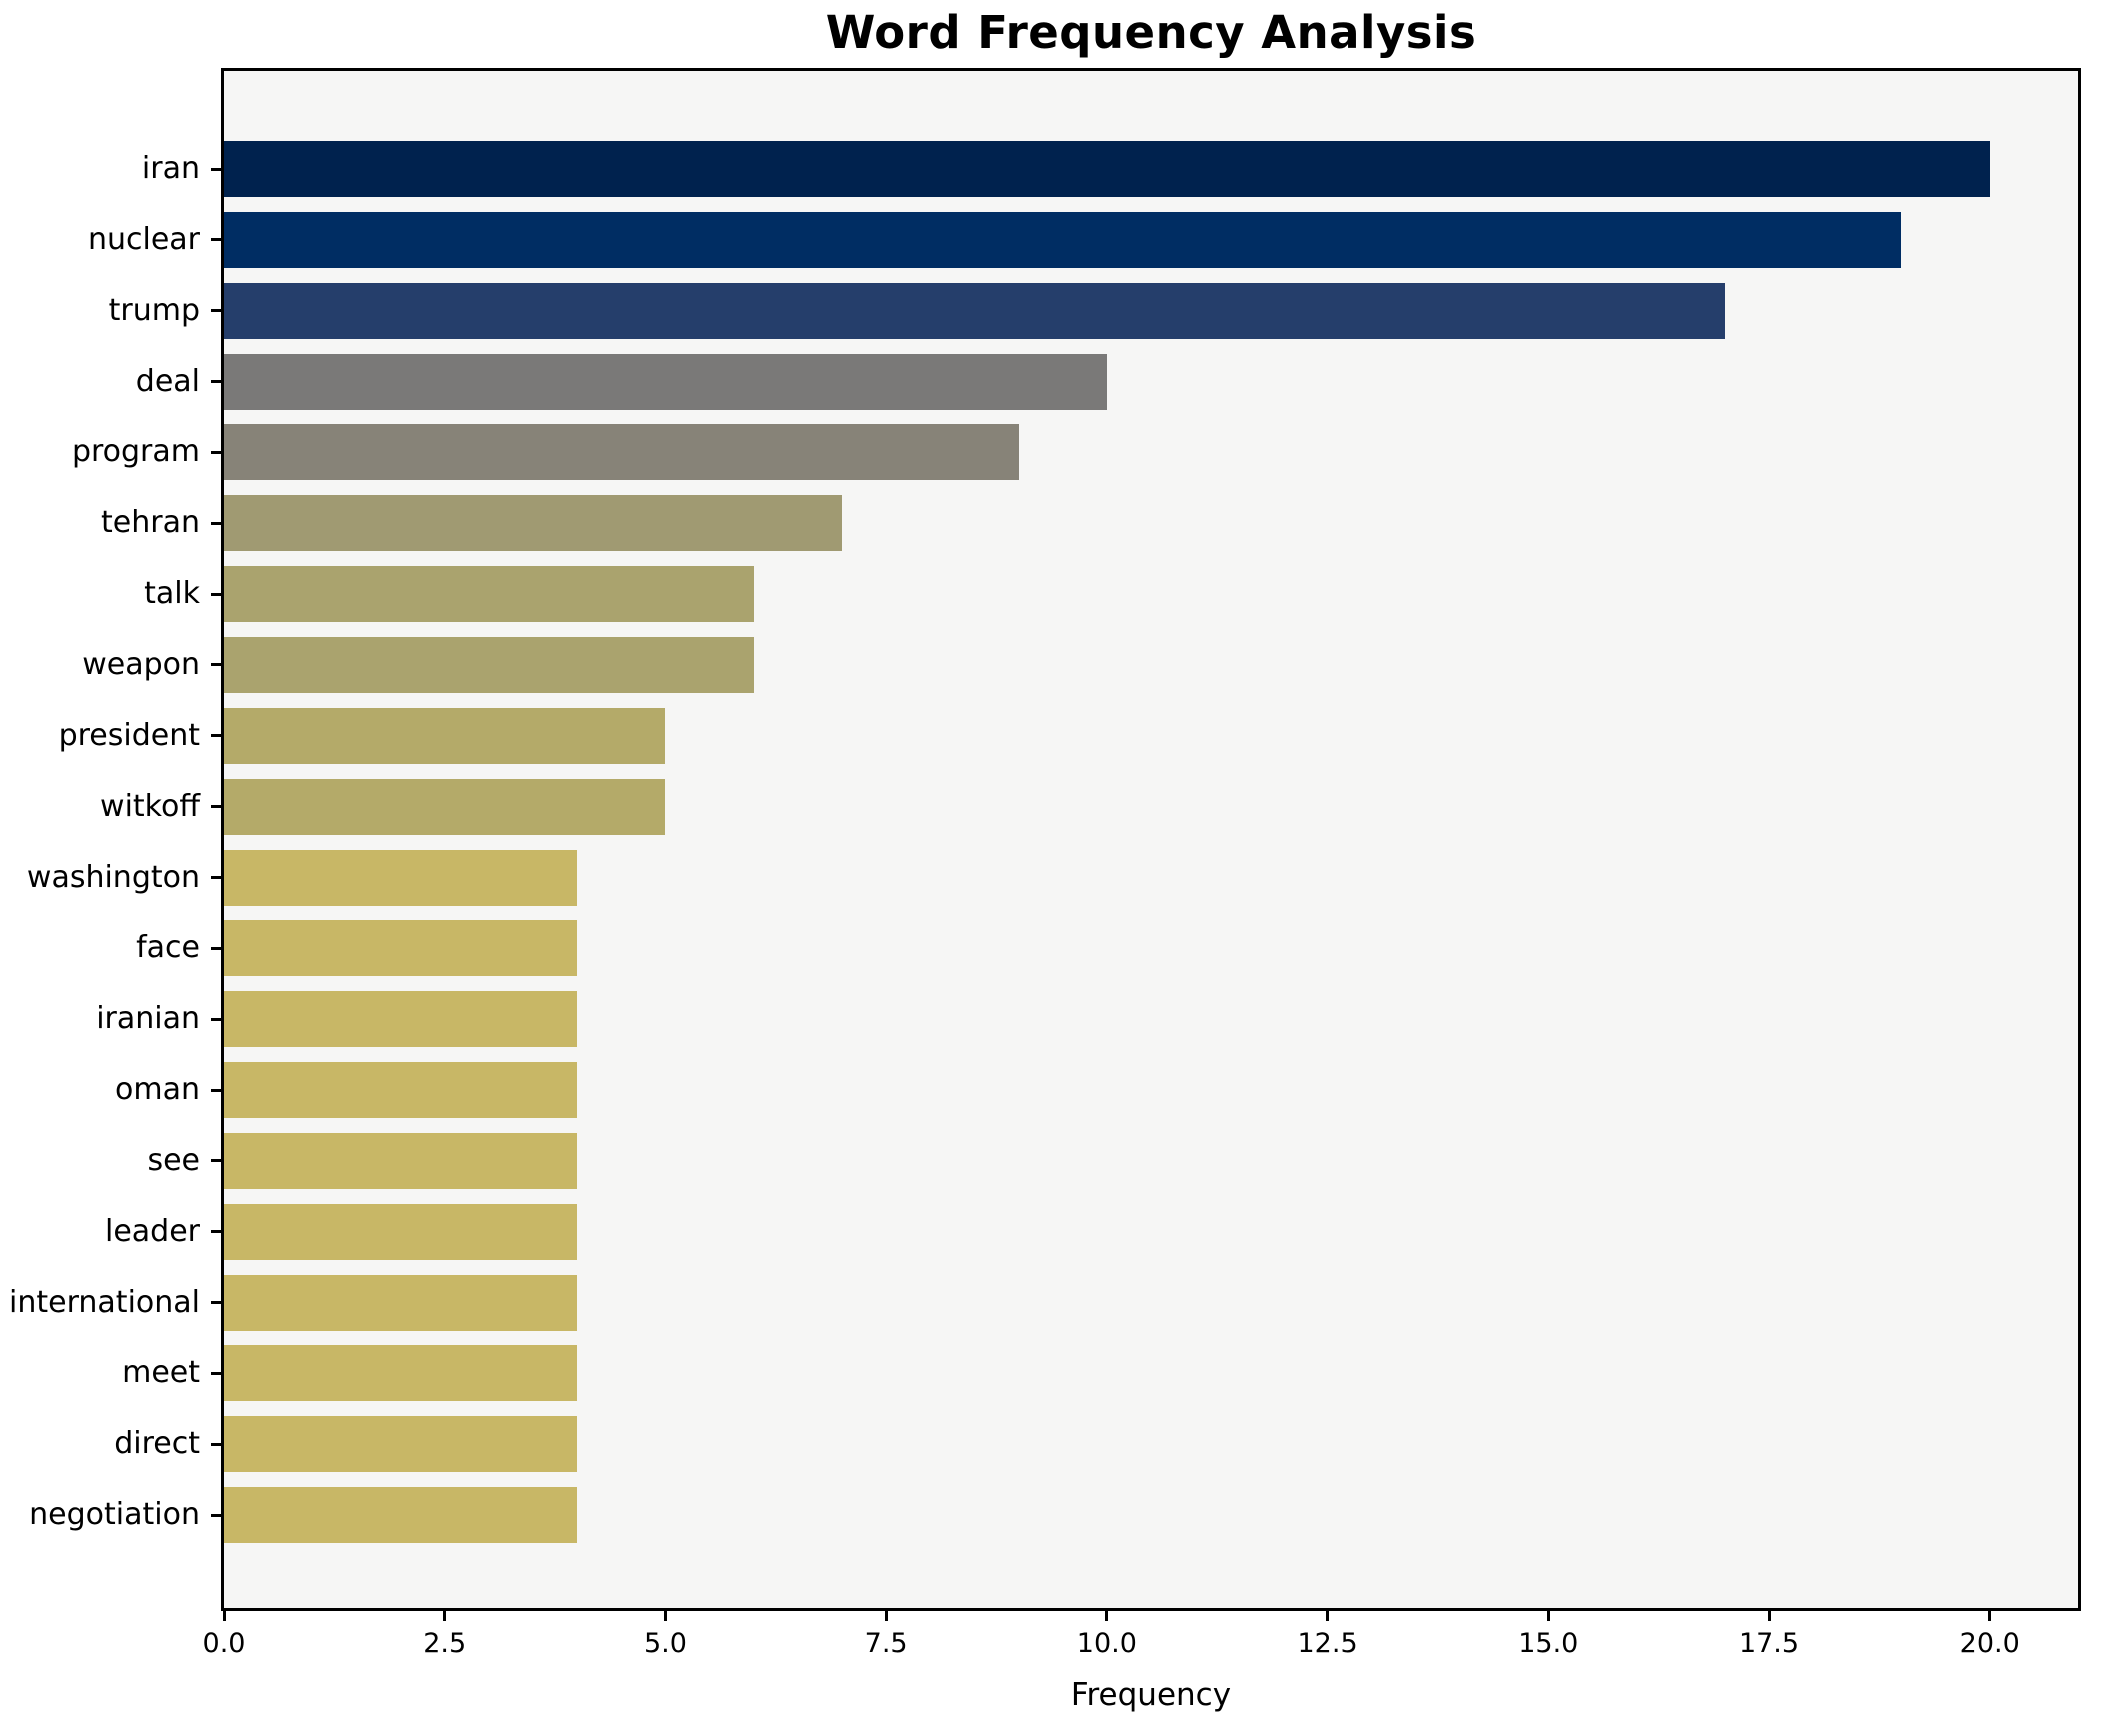  I want to click on x-tick-10.0, so click(1107, 1616).